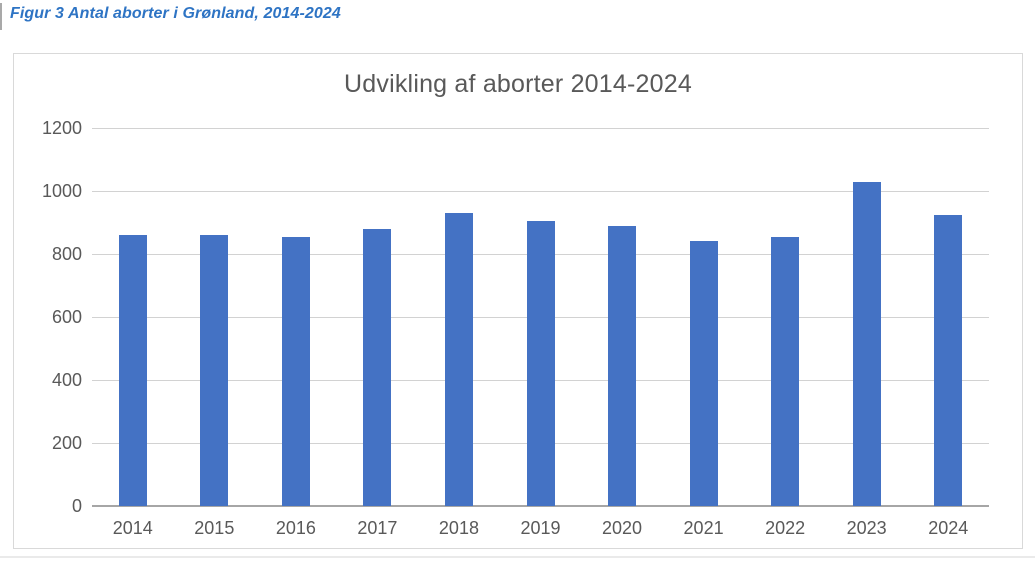 The width and height of the screenshot is (1035, 565). Describe the element at coordinates (622, 365) in the screenshot. I see `bar-2020` at that location.